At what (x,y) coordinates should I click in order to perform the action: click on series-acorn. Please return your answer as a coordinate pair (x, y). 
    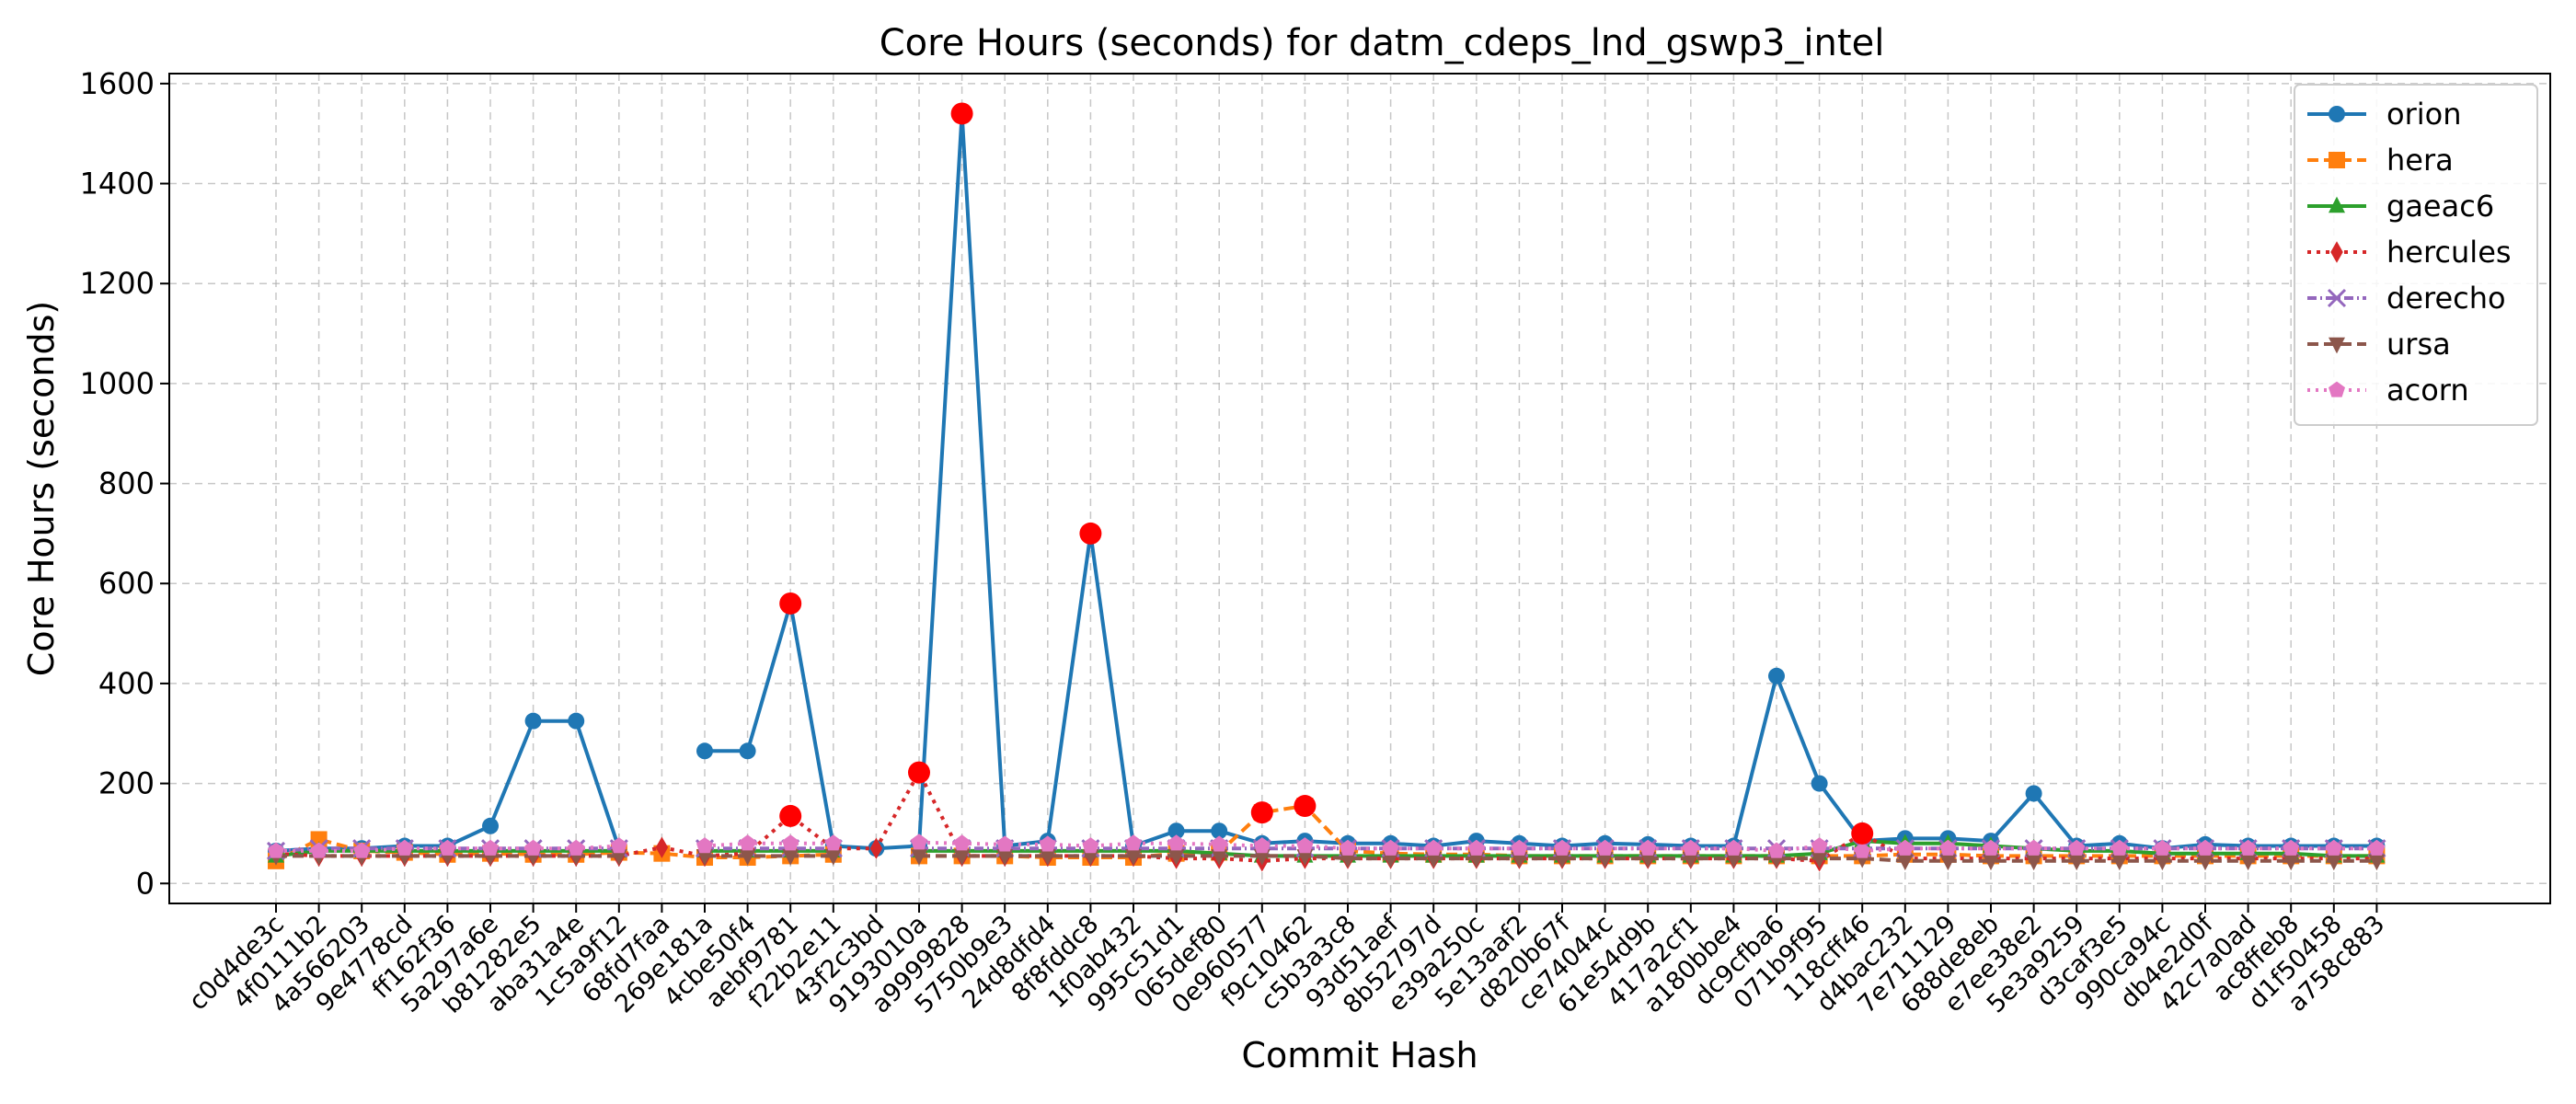
    Looking at the image, I should click on (1327, 846).